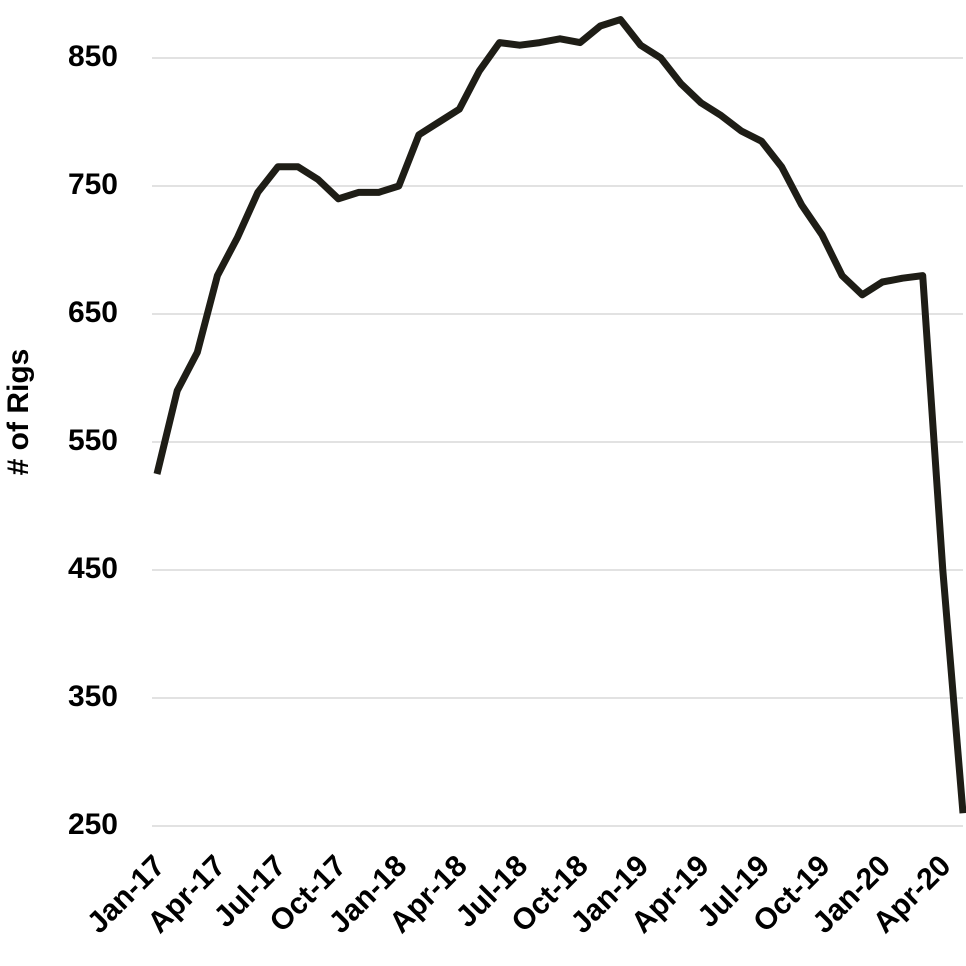 The image size is (966, 966). Describe the element at coordinates (93, 696) in the screenshot. I see `y-tick-label: 350` at that location.